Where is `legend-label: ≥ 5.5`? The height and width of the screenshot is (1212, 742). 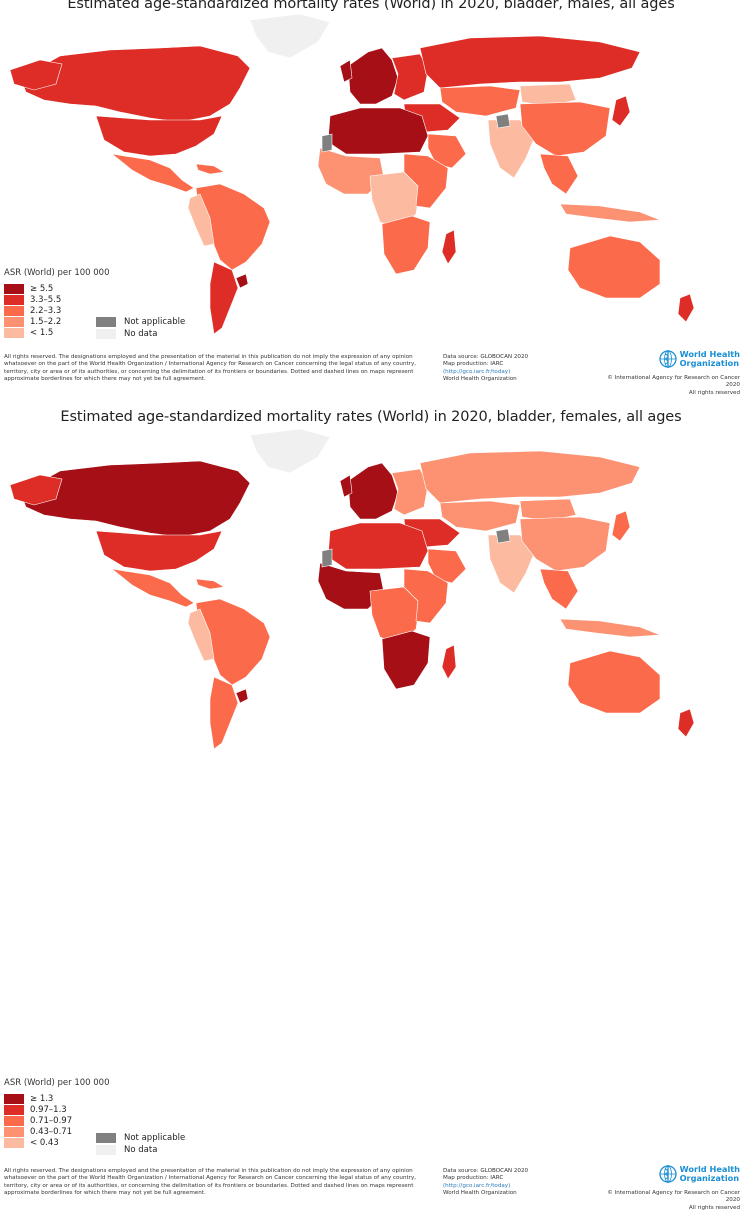 legend-label: ≥ 5.5 is located at coordinates (42, 288).